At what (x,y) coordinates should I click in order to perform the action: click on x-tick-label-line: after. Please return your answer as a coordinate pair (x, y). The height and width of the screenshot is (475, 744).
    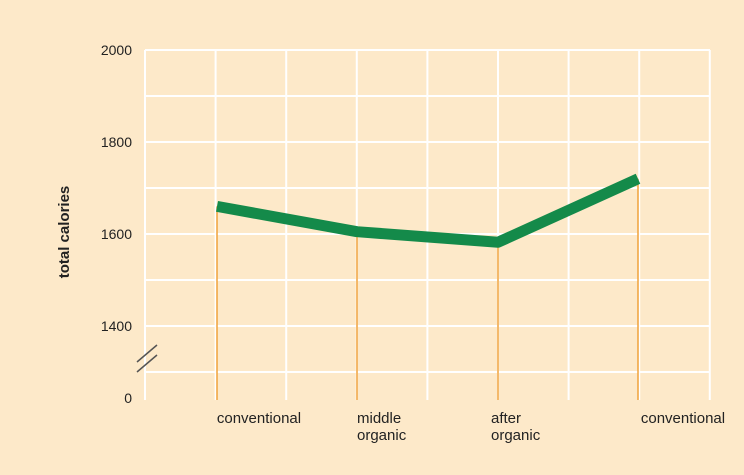
    Looking at the image, I should click on (506, 418).